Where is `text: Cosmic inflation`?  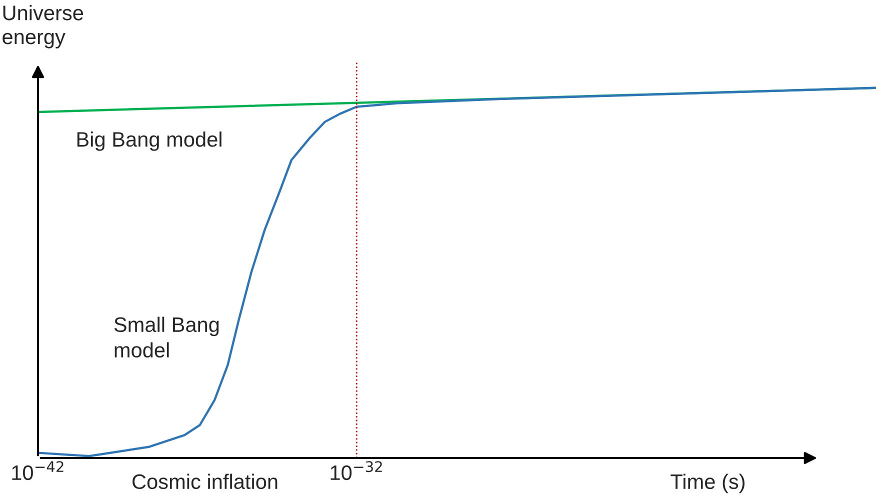 text: Cosmic inflation is located at coordinates (205, 482).